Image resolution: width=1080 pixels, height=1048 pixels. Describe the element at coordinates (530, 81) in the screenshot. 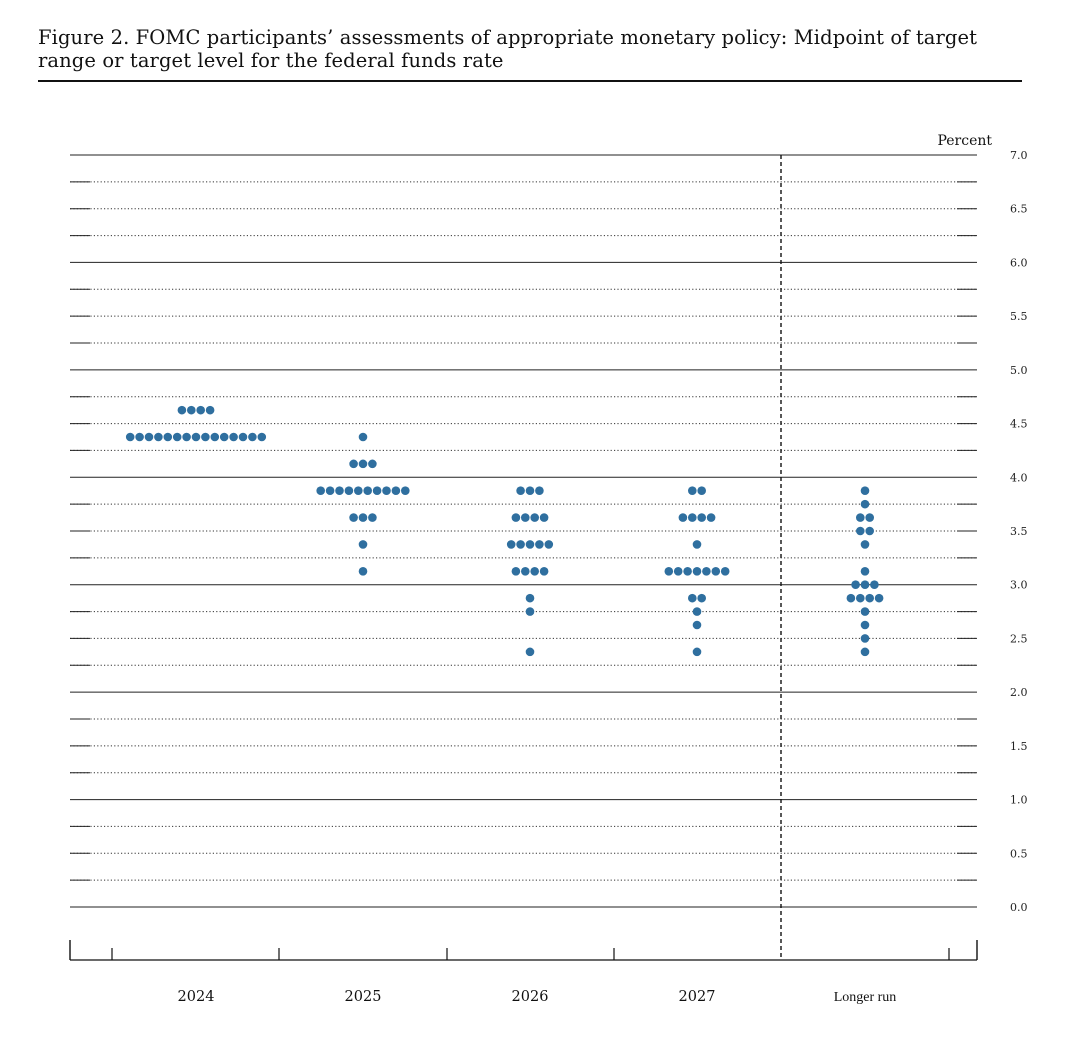

I see `title-rule` at that location.